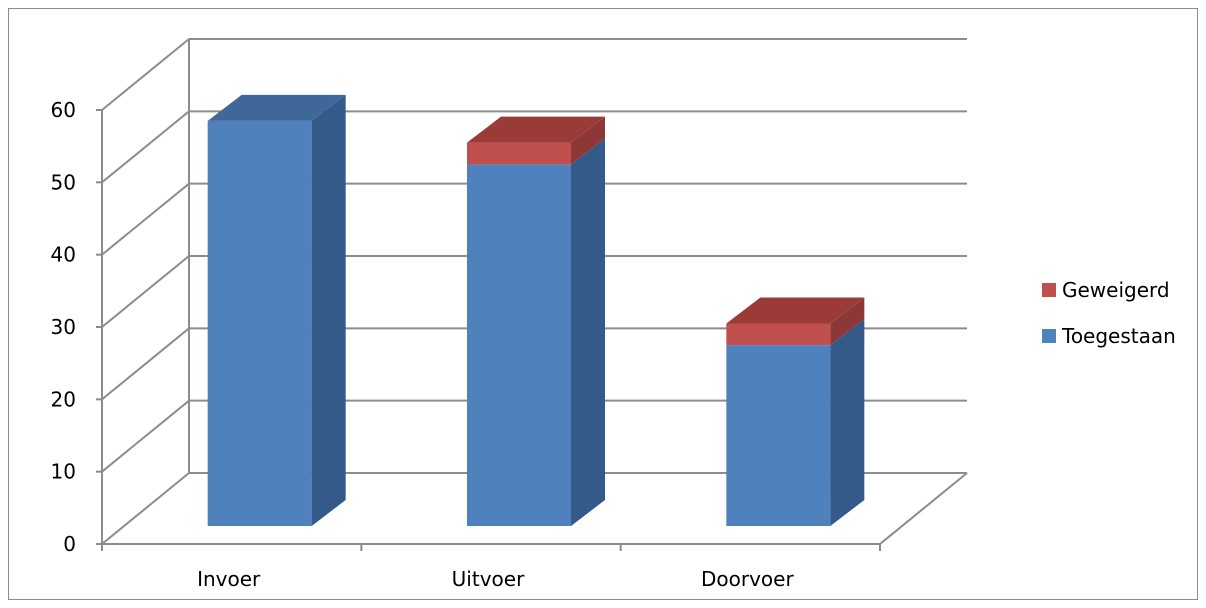  Describe the element at coordinates (229, 579) in the screenshot. I see `x-tick-label-invoer: Invoer` at that location.